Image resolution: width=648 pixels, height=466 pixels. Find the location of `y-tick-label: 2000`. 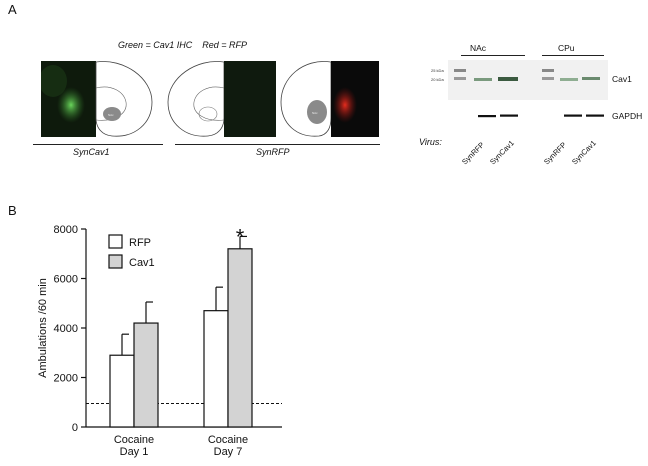

y-tick-label: 2000 is located at coordinates (66, 379).